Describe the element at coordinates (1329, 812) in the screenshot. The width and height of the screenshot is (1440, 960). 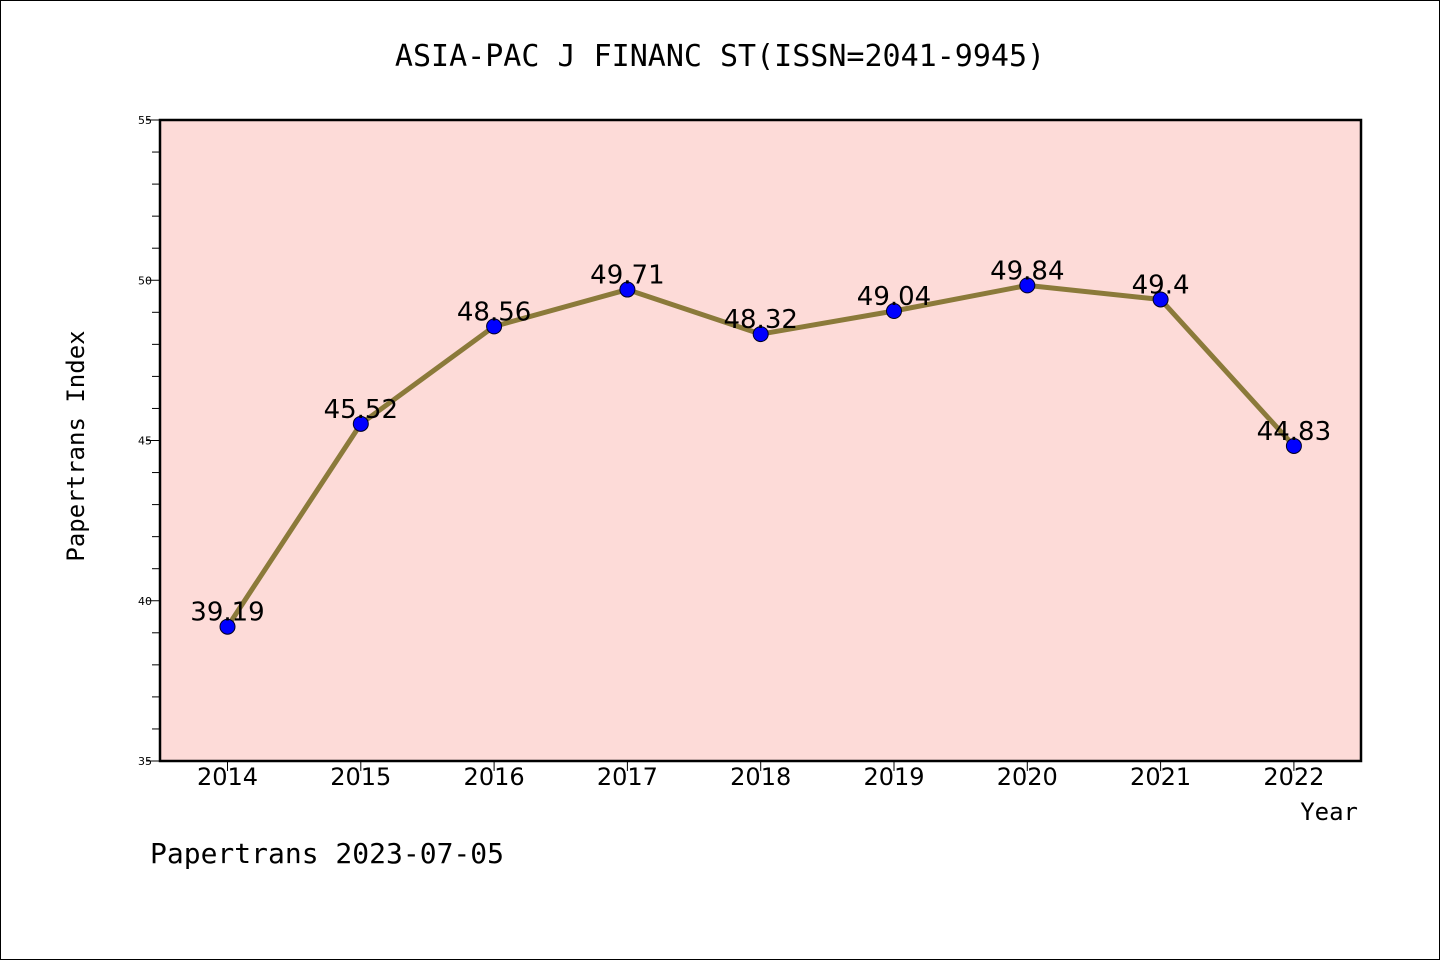
I see `x-axis-label: Year` at that location.